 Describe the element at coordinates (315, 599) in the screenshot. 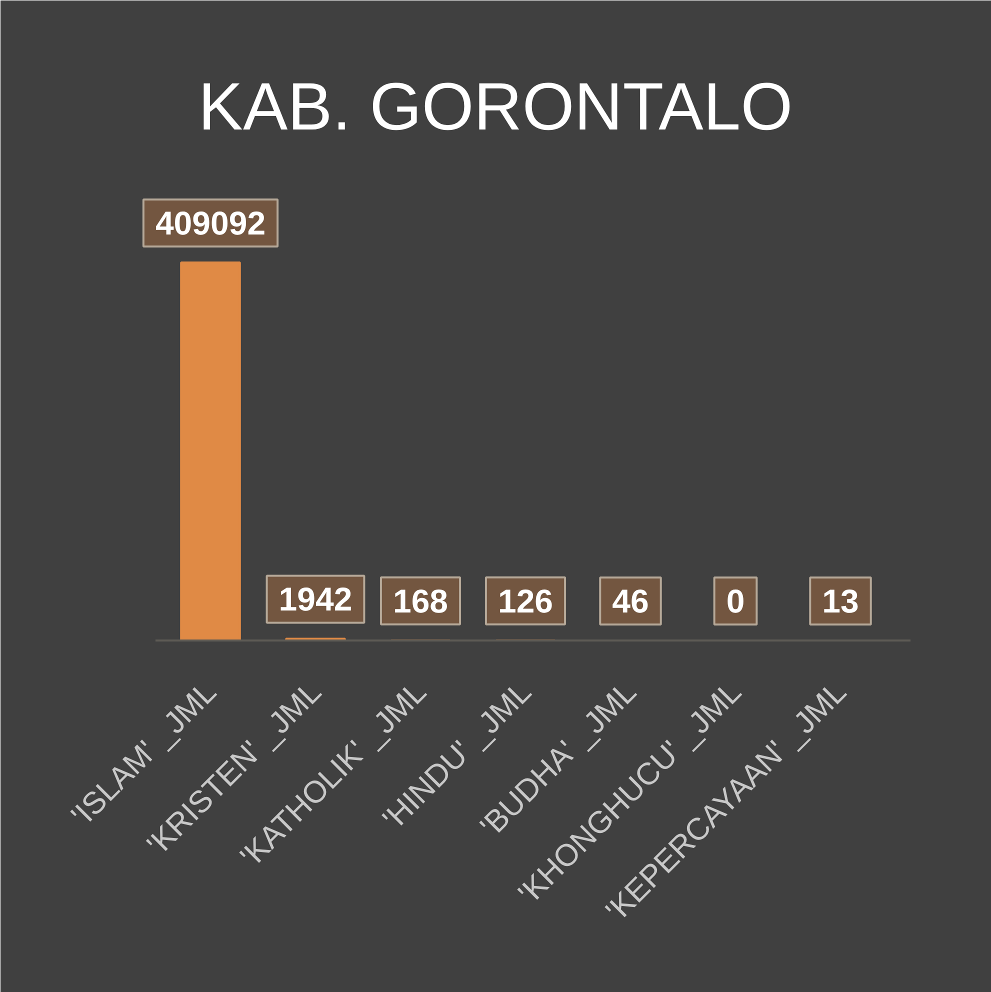

I see `data-label: 1942` at that location.